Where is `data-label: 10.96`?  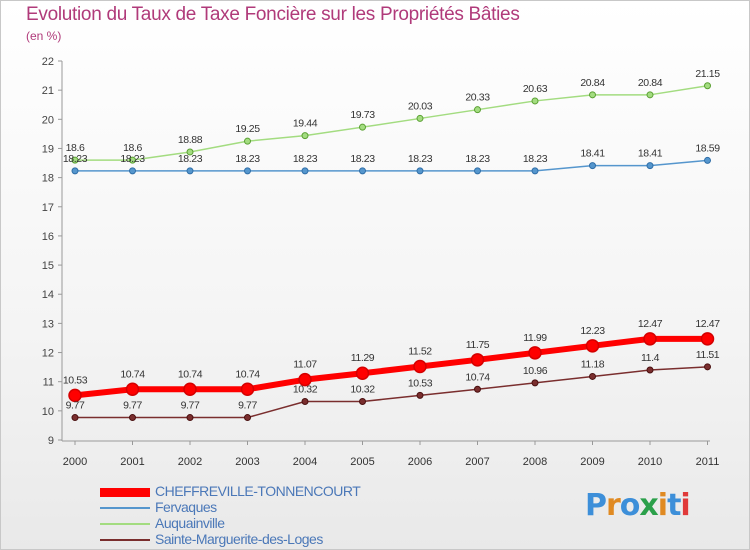
data-label: 10.96 is located at coordinates (535, 371).